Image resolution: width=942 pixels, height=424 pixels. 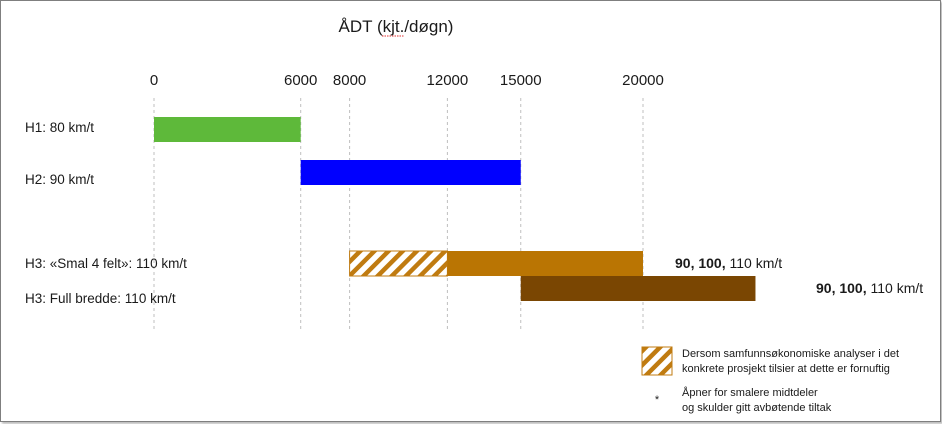 I want to click on legend-item-2-line-1: Åpner for smalere midtdeler, so click(x=750, y=392).